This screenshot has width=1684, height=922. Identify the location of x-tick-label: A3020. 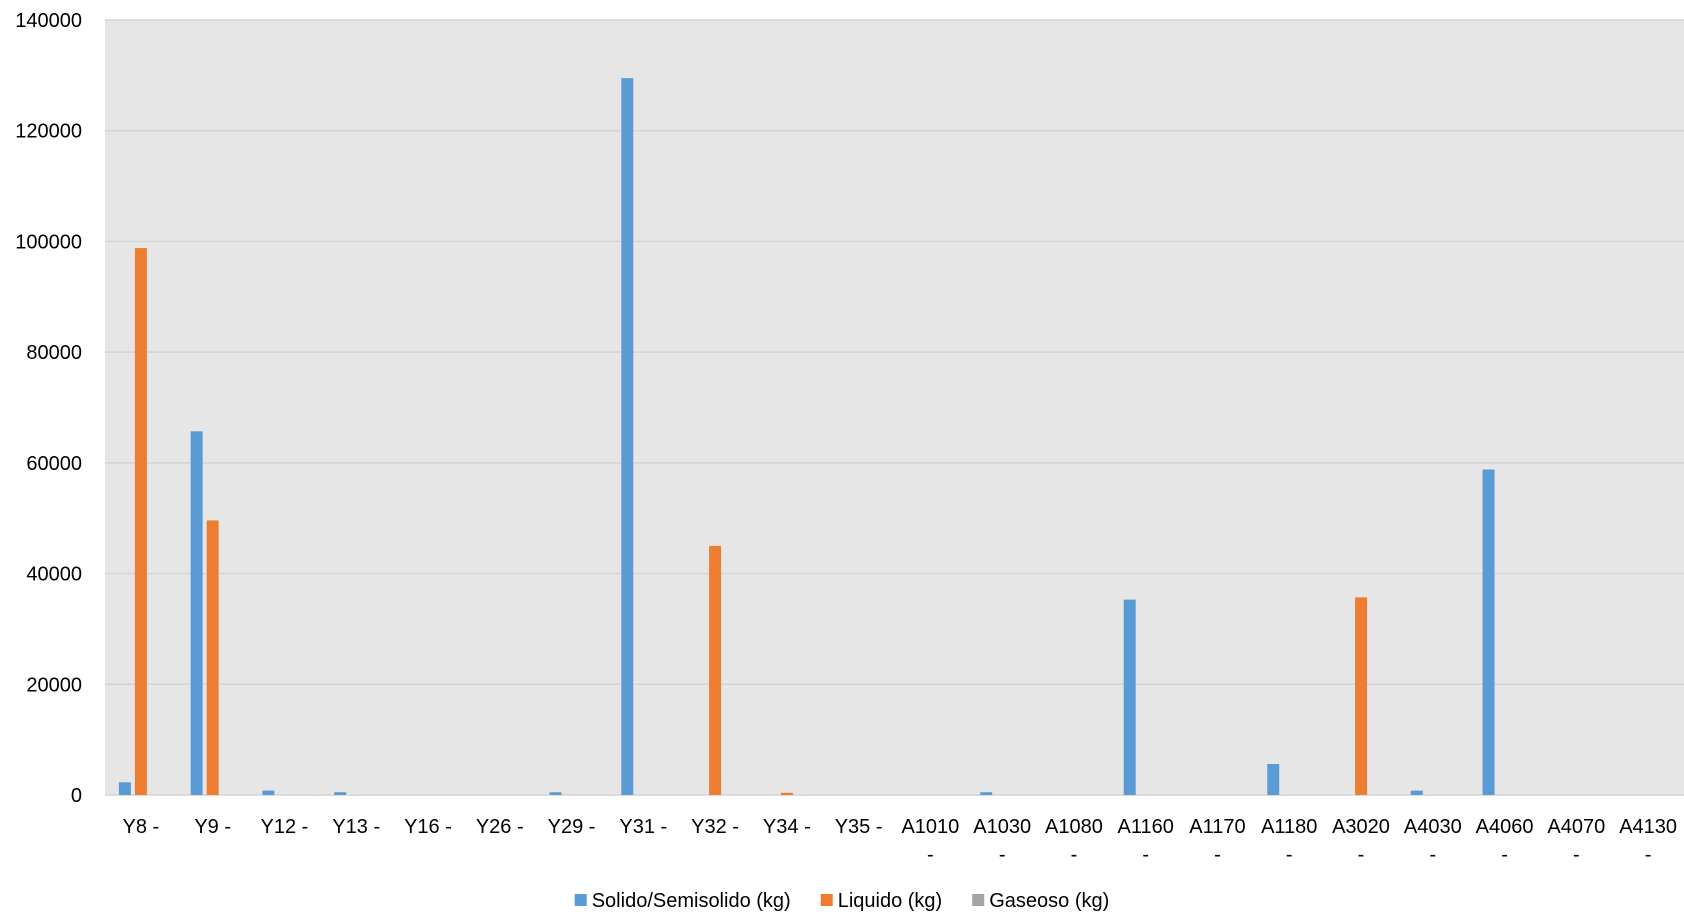
(1361, 827).